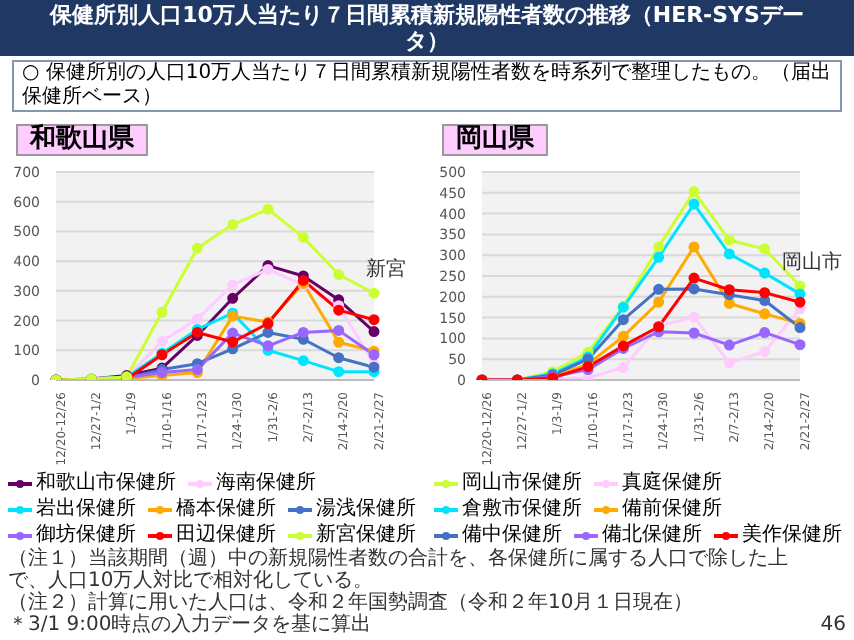 The height and width of the screenshot is (640, 854). What do you see at coordinates (671, 510) in the screenshot?
I see `legend-label: 備前保健所` at bounding box center [671, 510].